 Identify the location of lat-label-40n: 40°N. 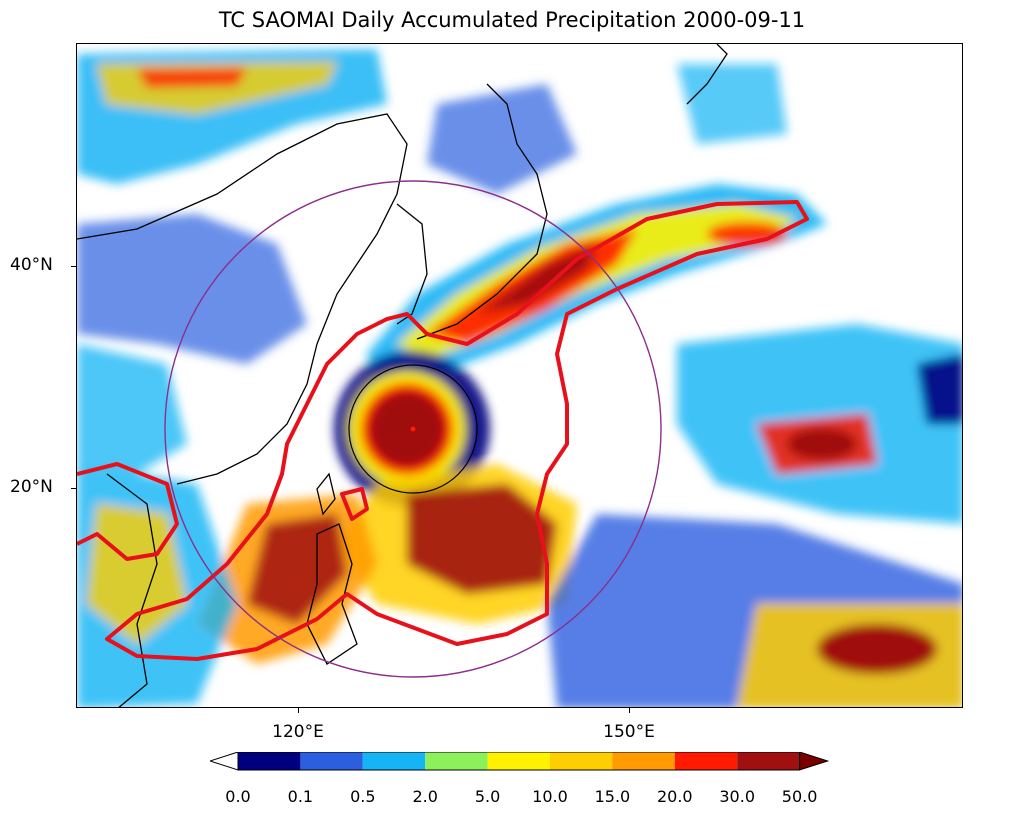
(31, 265).